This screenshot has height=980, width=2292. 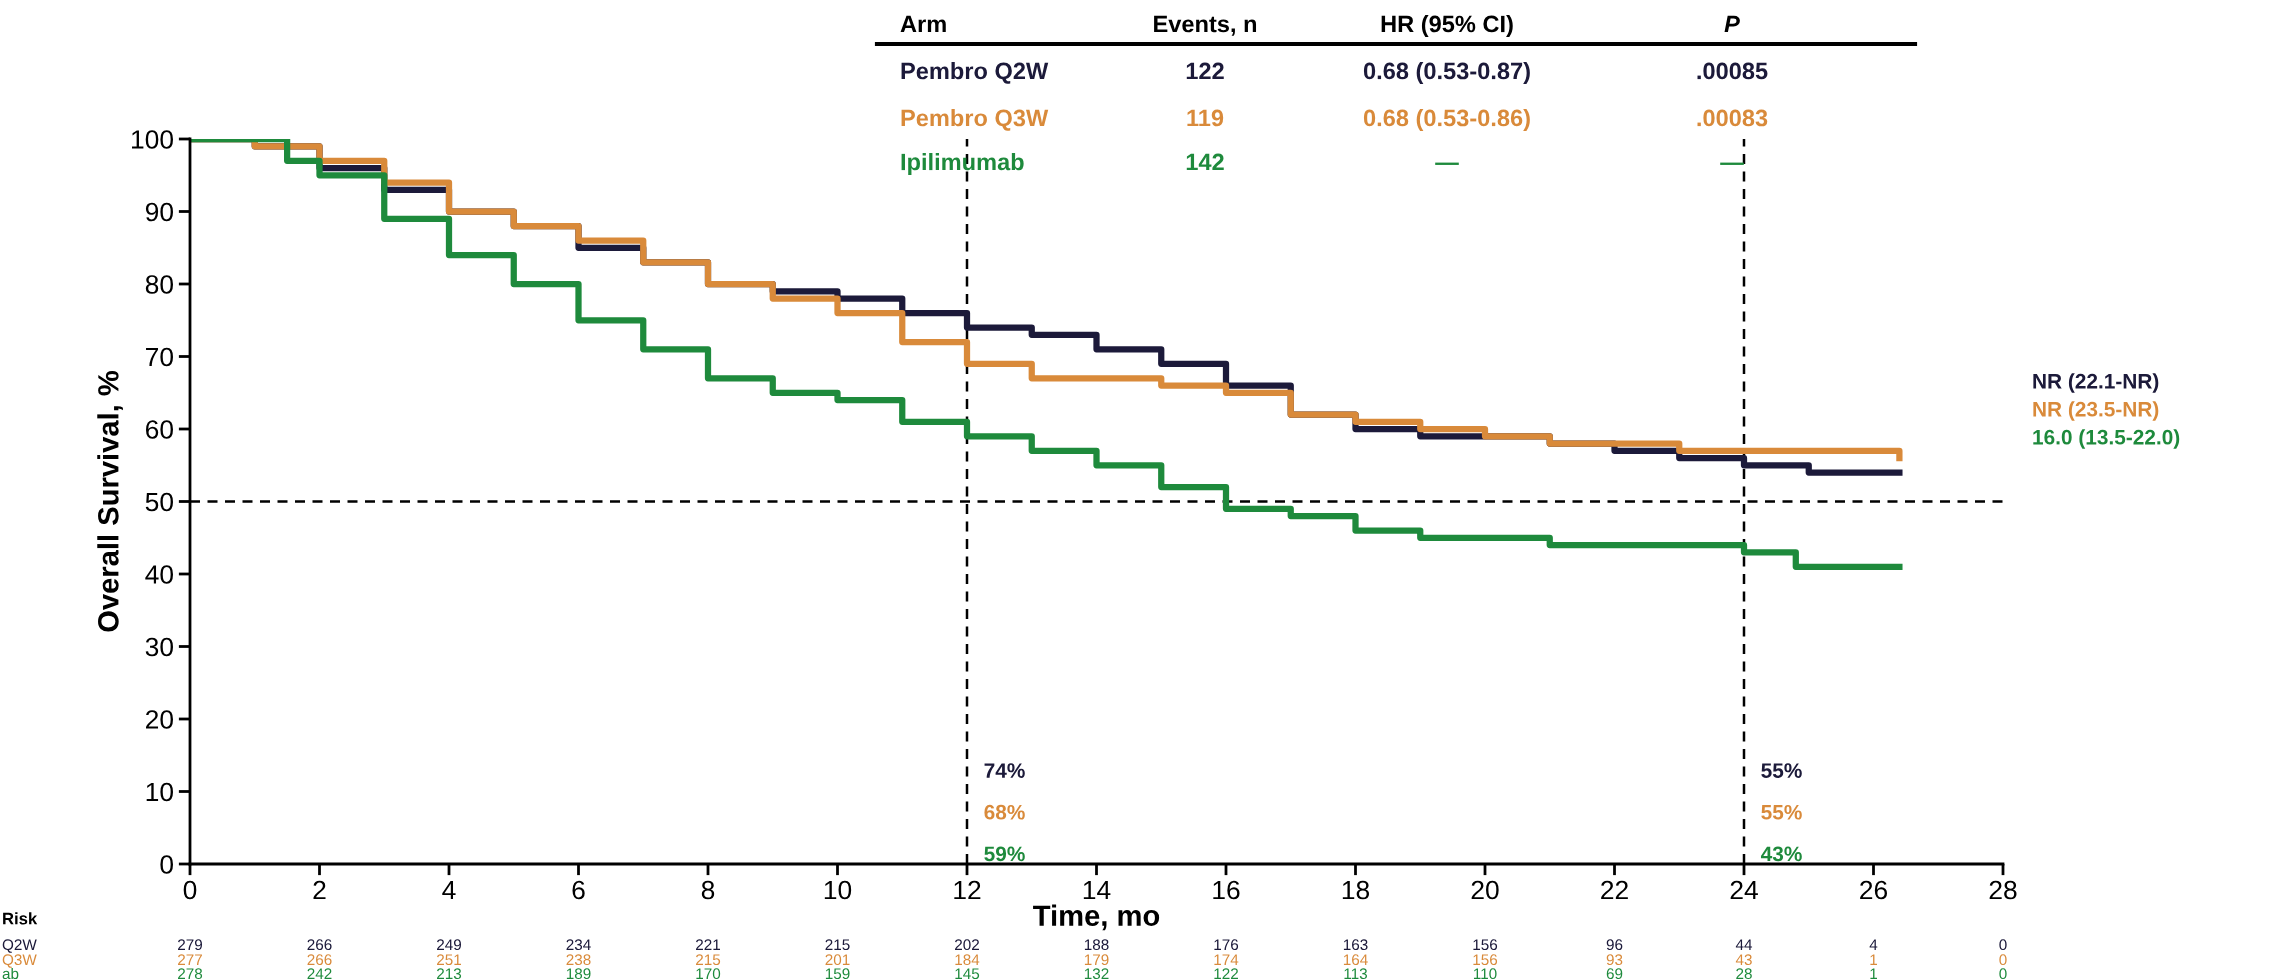 What do you see at coordinates (967, 945) in the screenshot?
I see `text: 202` at bounding box center [967, 945].